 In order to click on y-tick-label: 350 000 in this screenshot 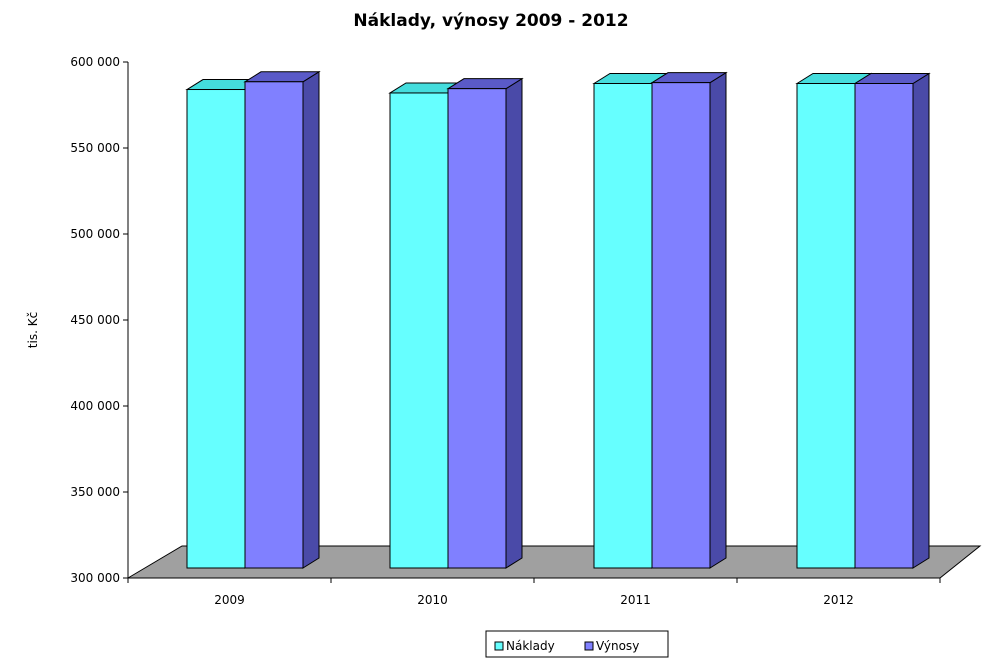, I will do `click(95, 492)`.